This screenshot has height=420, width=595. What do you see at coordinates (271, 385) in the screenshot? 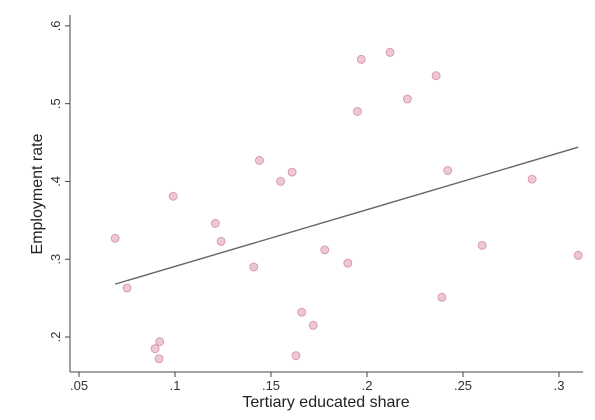
I see `x-tick-label: .15` at bounding box center [271, 385].